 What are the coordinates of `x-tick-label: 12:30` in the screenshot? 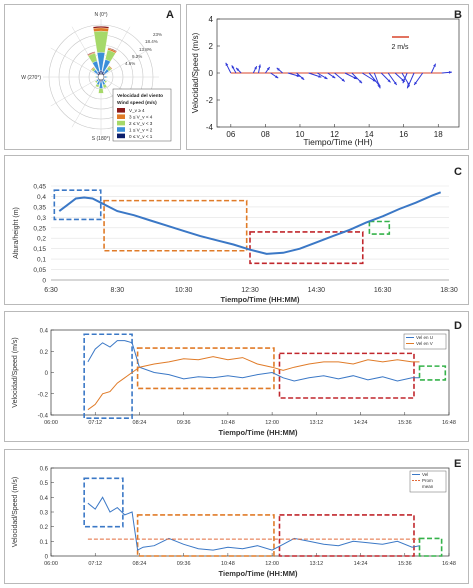 It's located at (250, 290).